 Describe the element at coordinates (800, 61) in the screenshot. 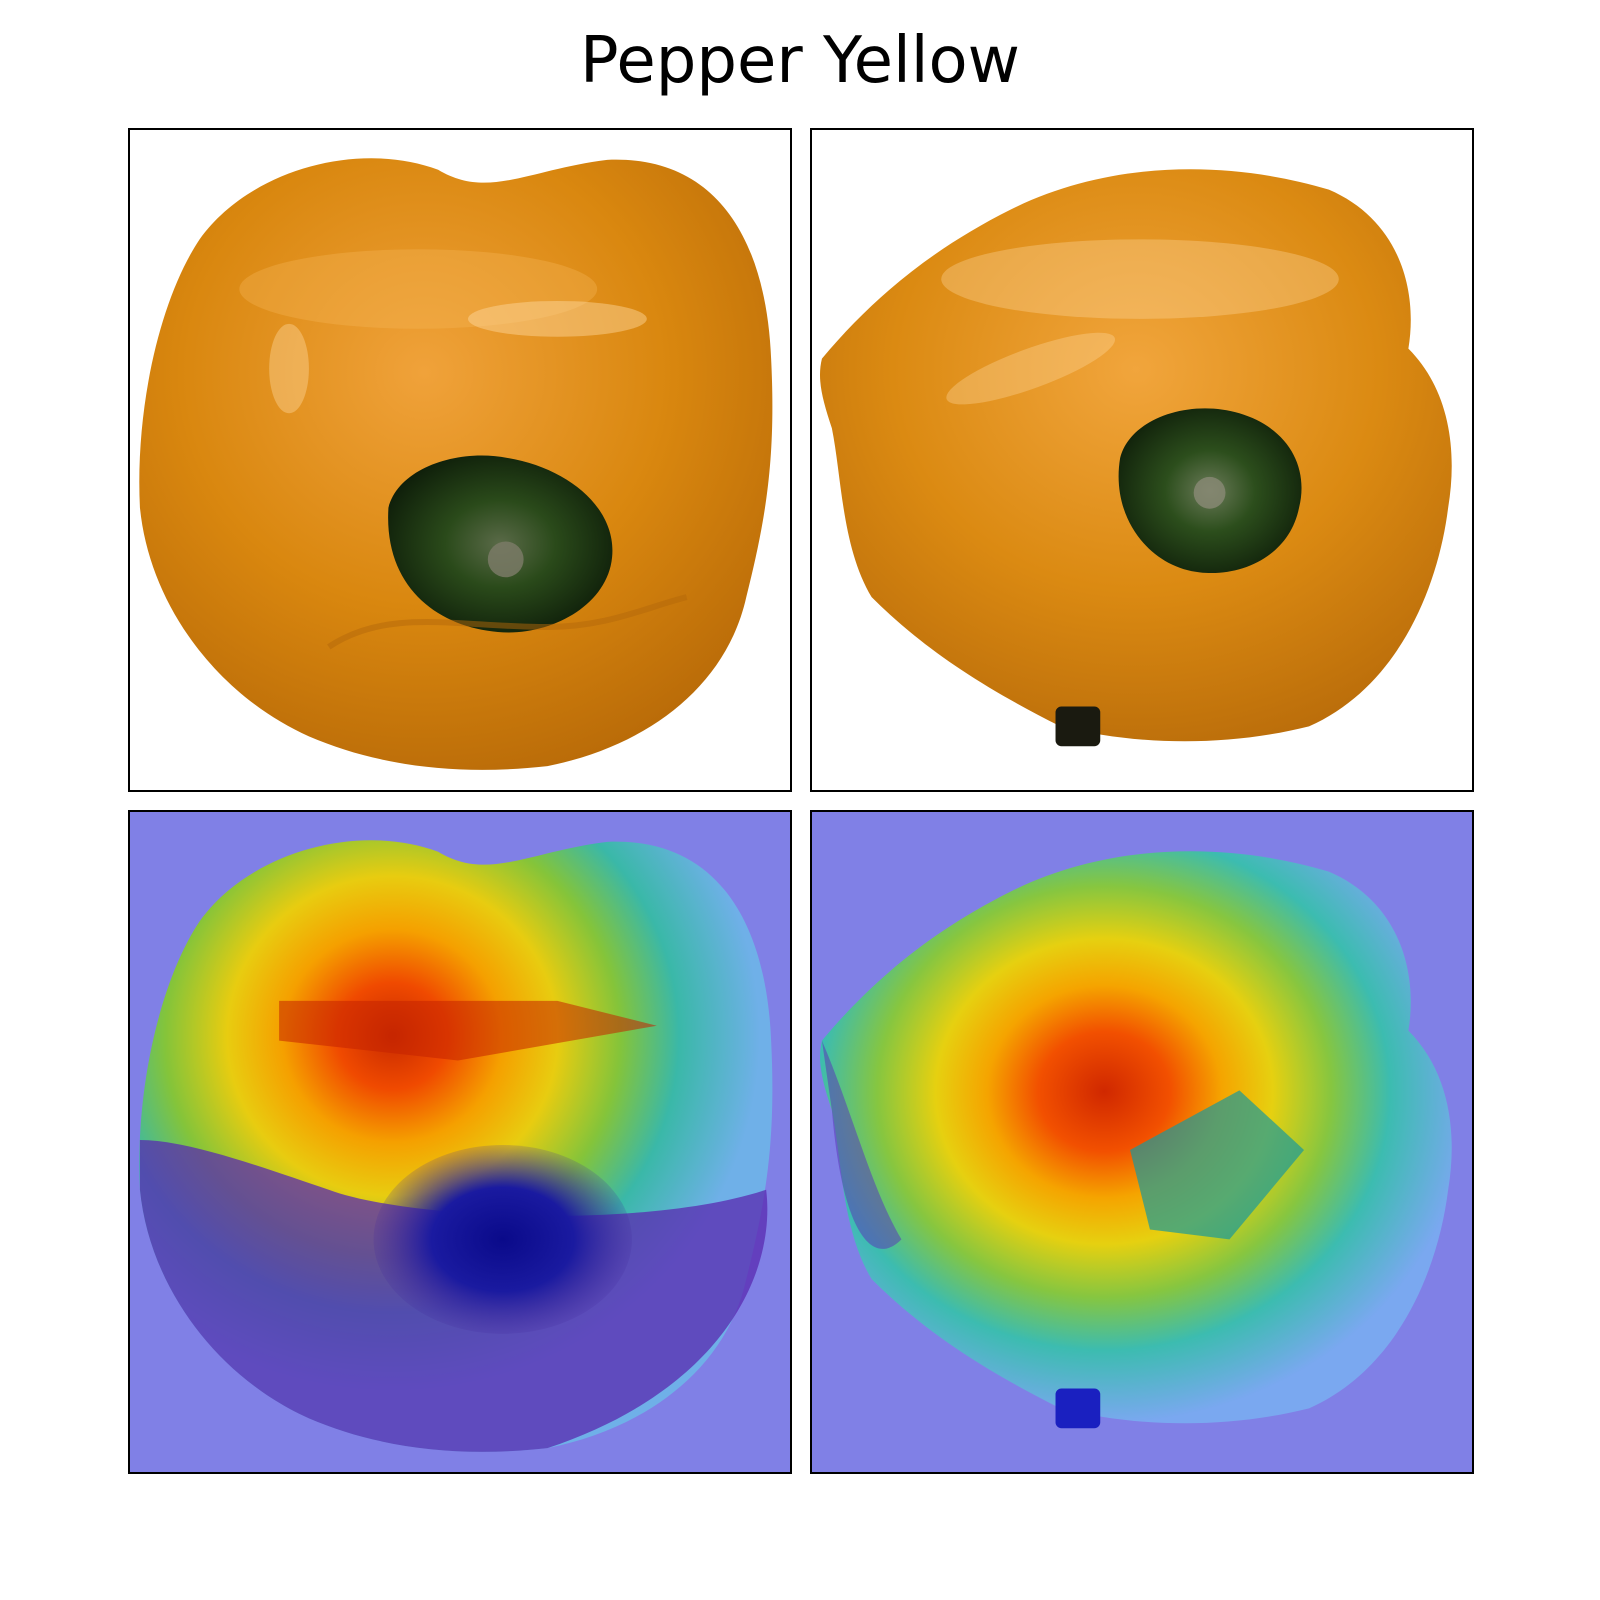

I see `figure-title: Pepper Yellow` at that location.